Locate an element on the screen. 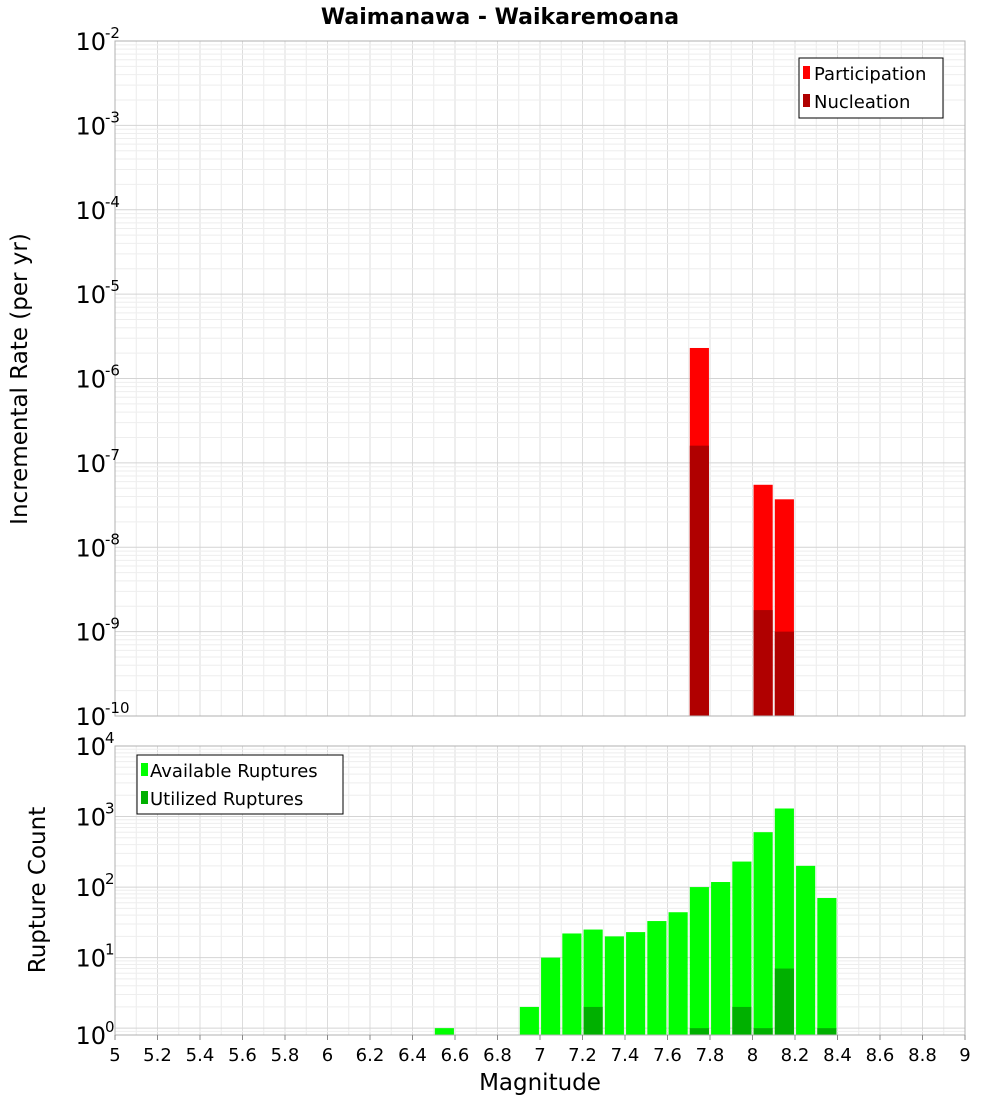  count-legend: Available Ruptures Utilized Ruptures is located at coordinates (240, 784).